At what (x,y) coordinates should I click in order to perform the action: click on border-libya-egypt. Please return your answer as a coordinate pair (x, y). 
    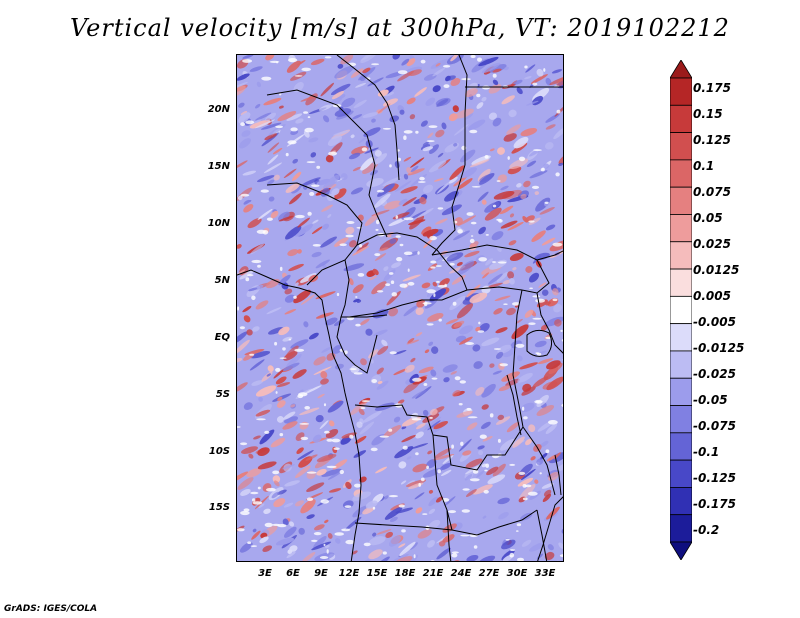
    Looking at the image, I should click on (463, 110).